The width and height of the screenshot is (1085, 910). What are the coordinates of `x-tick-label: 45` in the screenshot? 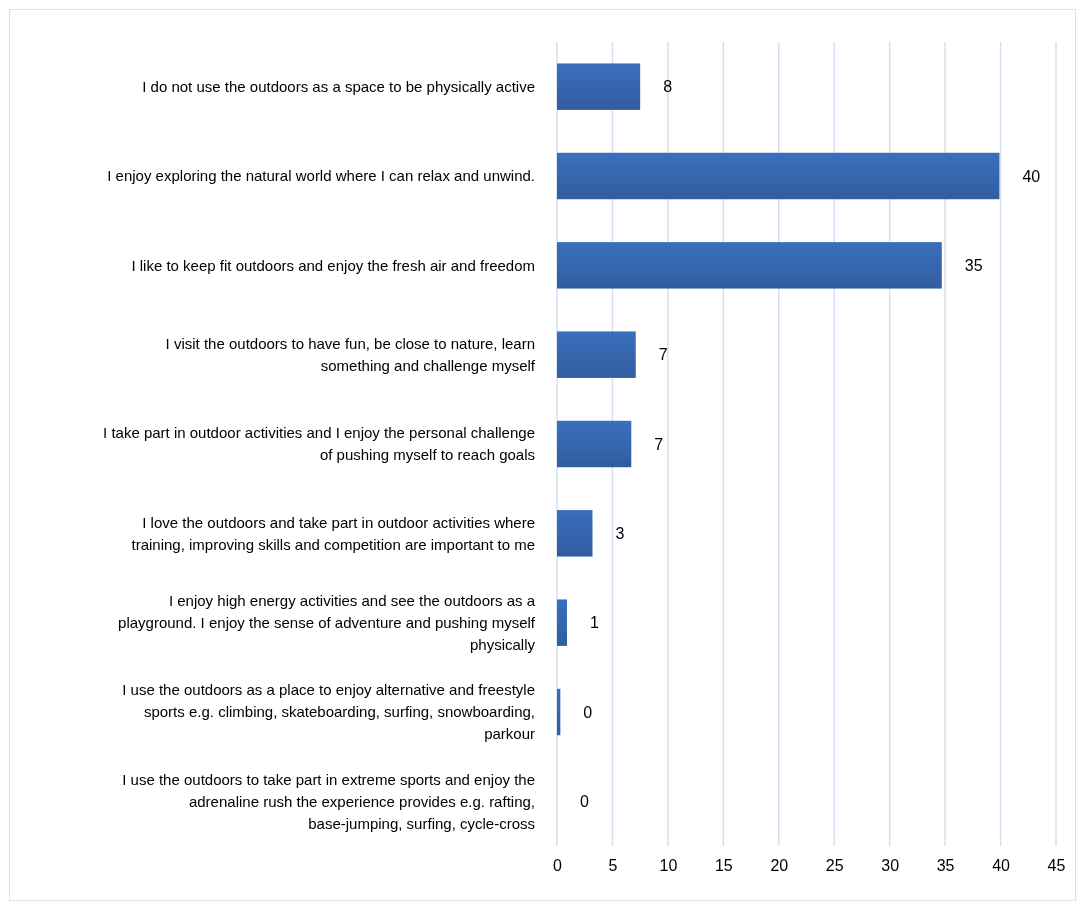 It's located at (1056, 866).